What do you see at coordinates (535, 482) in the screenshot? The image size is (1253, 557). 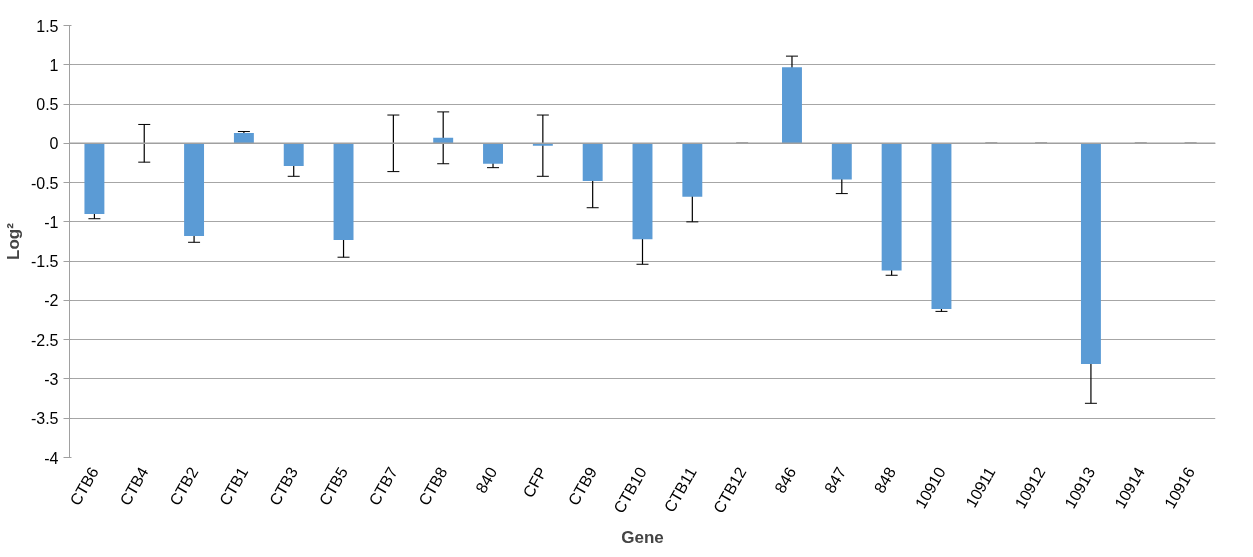 I see `x-tick-label: CFP` at bounding box center [535, 482].